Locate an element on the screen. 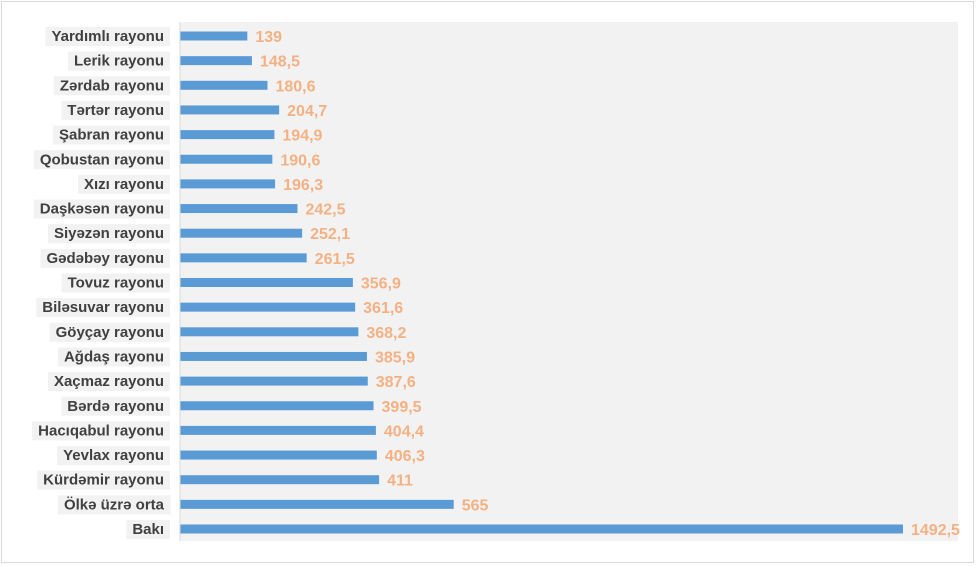 This screenshot has width=977, height=566. data-label: 1492,5 is located at coordinates (935, 530).